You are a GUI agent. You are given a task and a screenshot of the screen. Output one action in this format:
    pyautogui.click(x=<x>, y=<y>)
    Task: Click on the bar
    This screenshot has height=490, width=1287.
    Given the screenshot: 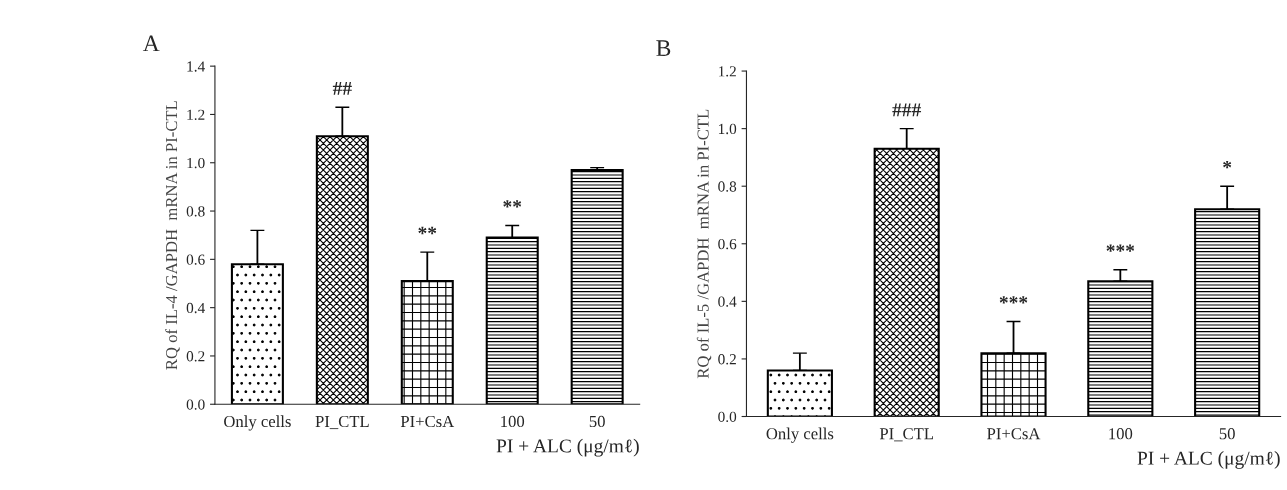 What is the action you would take?
    pyautogui.click(x=597, y=286)
    